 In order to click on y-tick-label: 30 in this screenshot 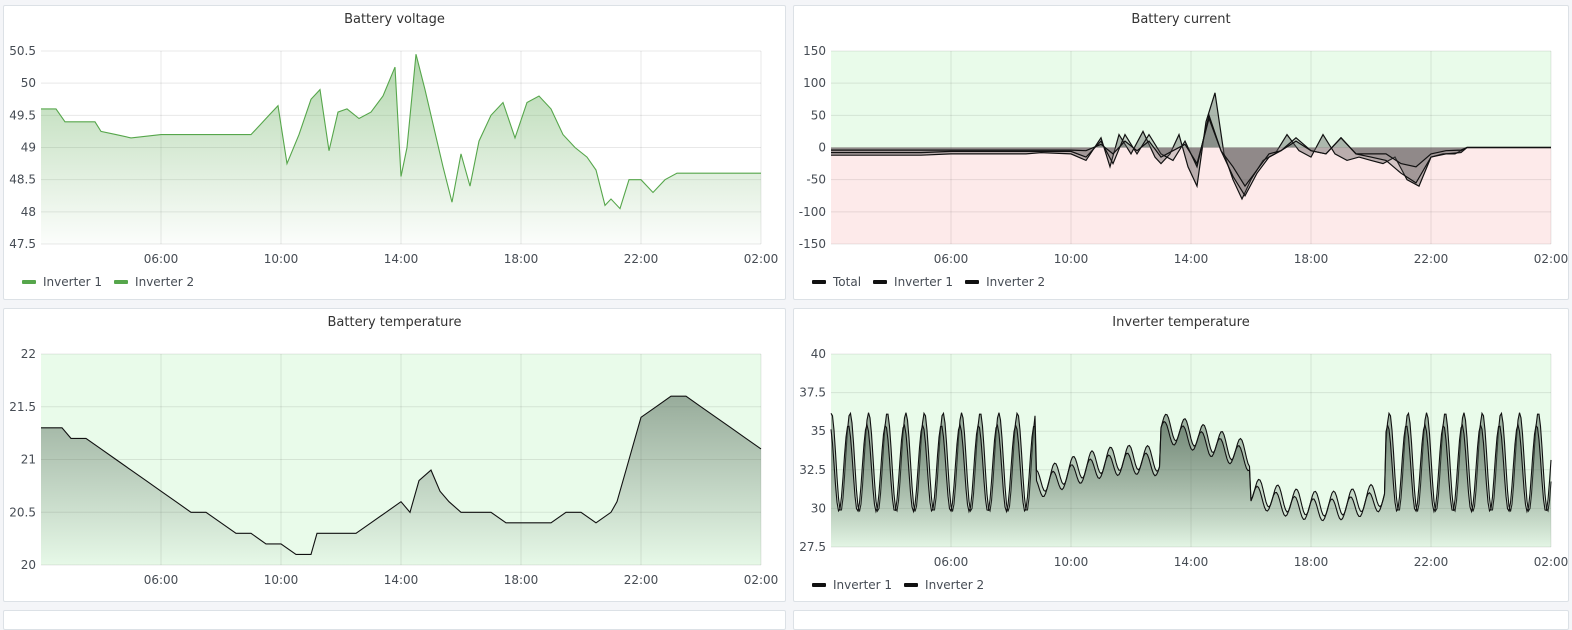, I will do `click(818, 508)`.